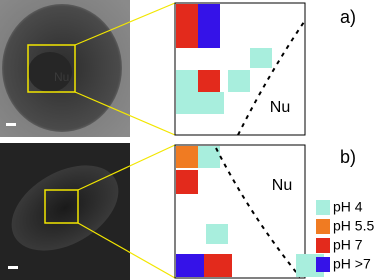 The width and height of the screenshot is (392, 280). What do you see at coordinates (348, 207) in the screenshot?
I see `legend-label: pH 4` at bounding box center [348, 207].